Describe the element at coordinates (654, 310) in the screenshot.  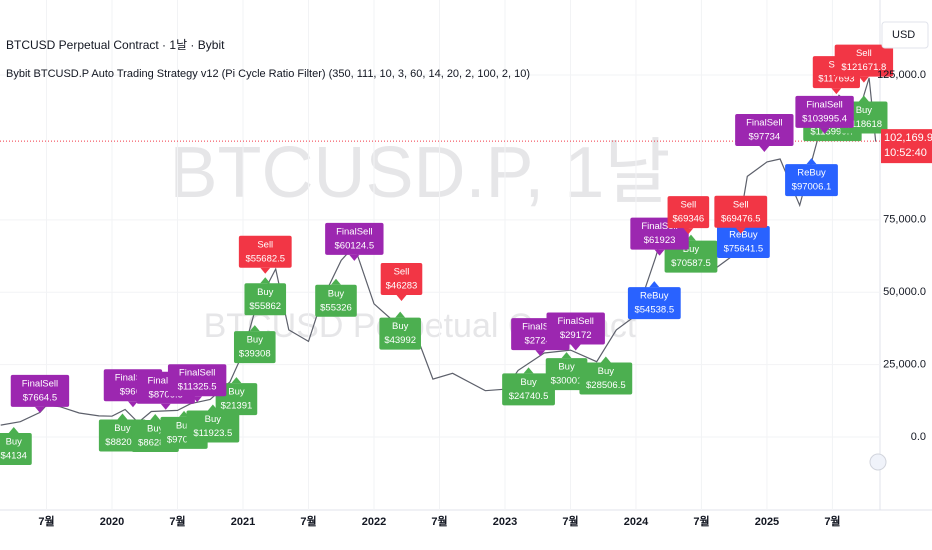
I see `signal-price: $54538.5` at that location.